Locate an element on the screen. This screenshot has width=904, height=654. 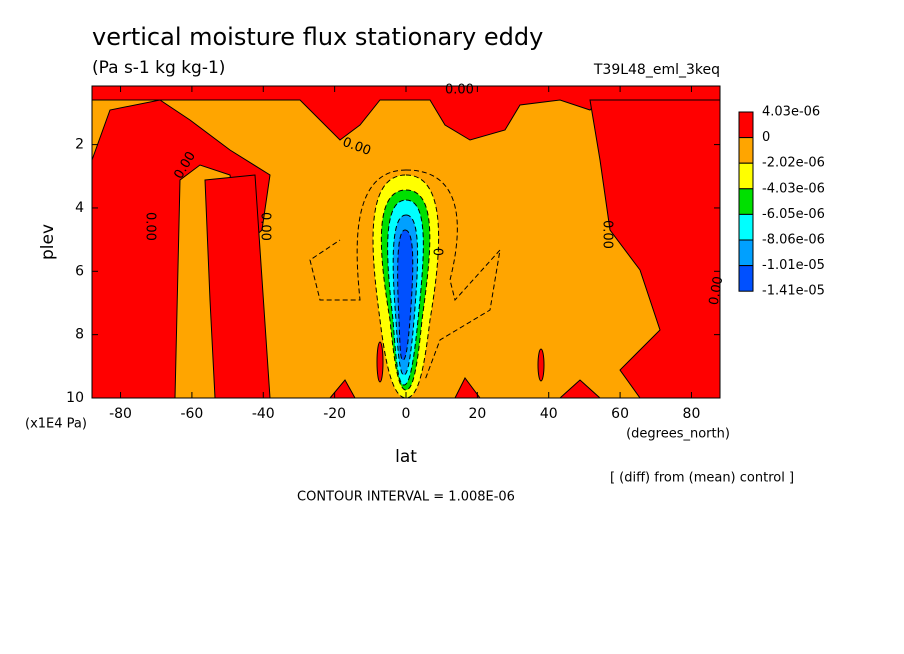
x-tick-label: -60 is located at coordinates (191, 414).